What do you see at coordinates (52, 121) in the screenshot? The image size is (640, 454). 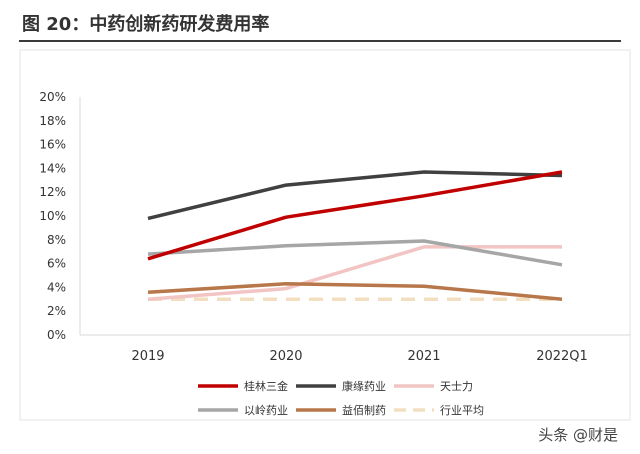 I see `y-tick-label: 18%` at bounding box center [52, 121].